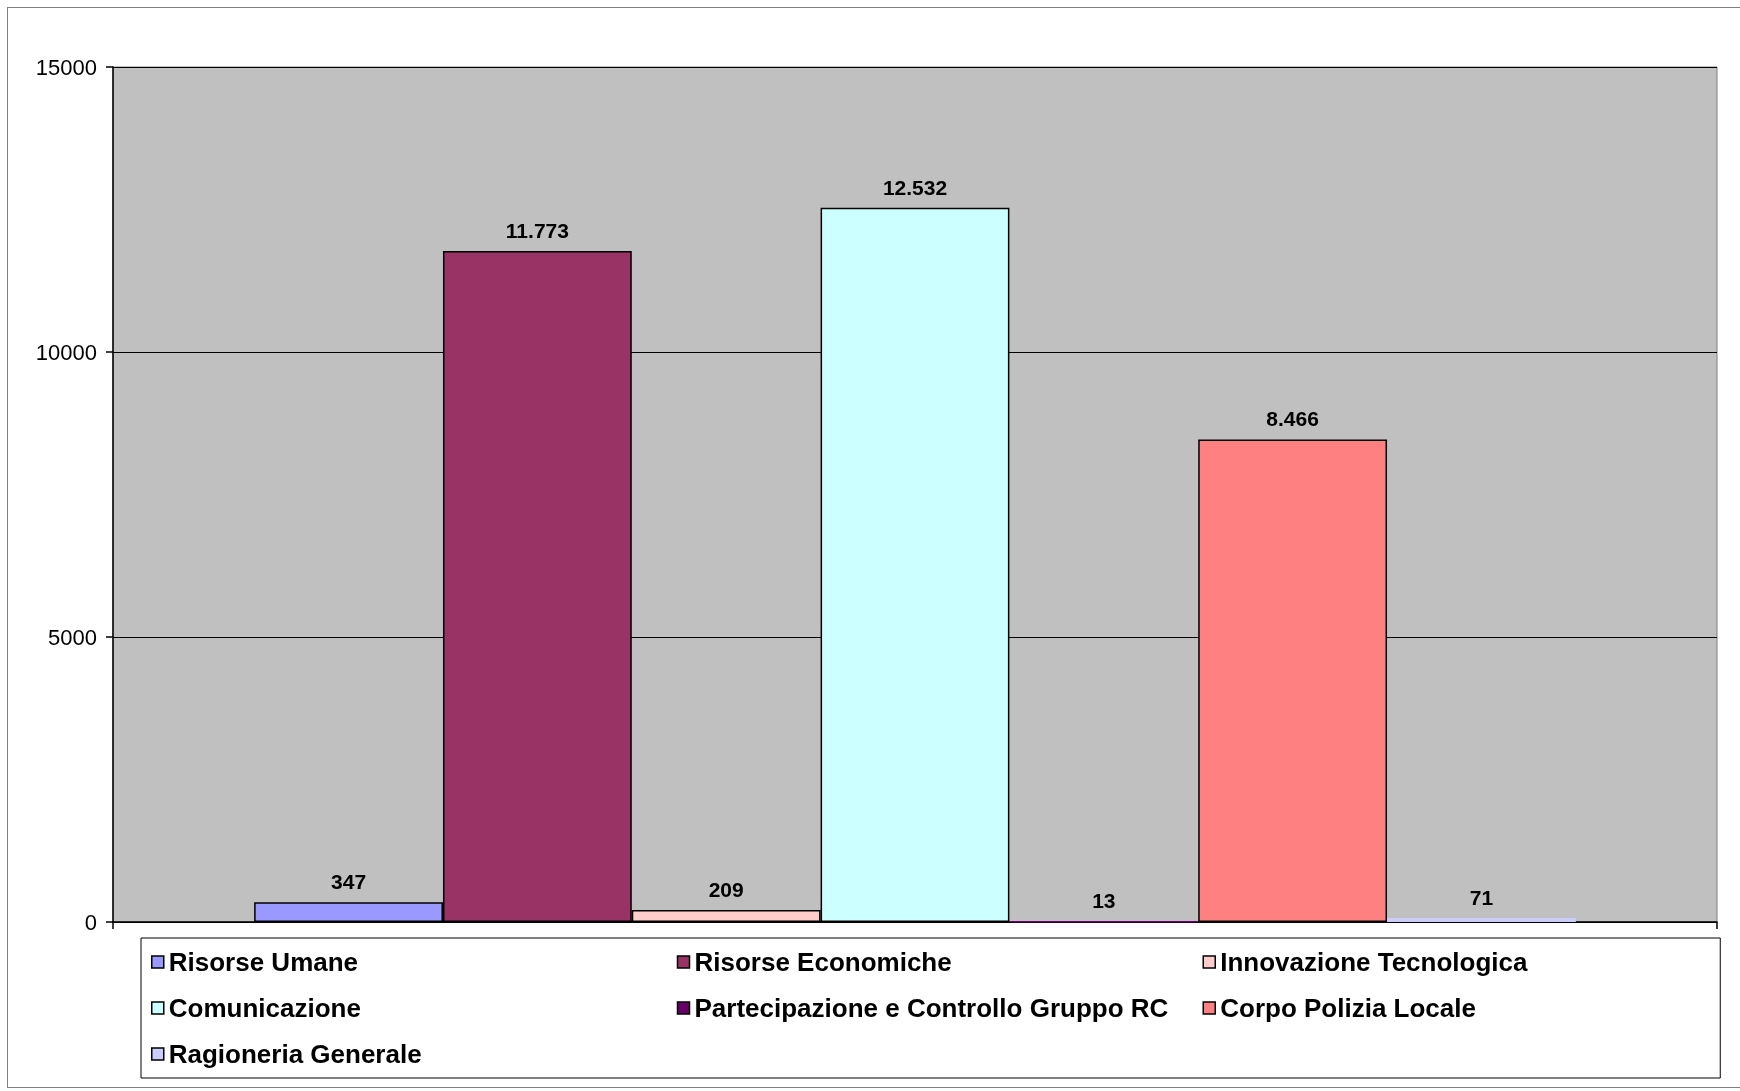  I want to click on y-tick-label: 0, so click(90, 922).